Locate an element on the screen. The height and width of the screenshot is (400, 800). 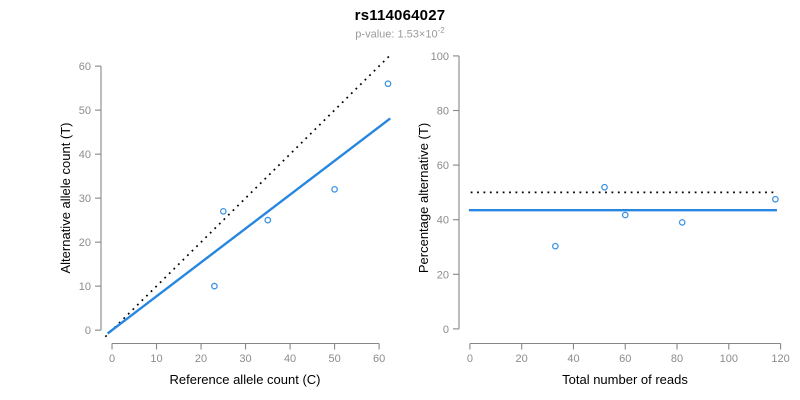
y-axis-tick-label: 80 is located at coordinates (443, 112).